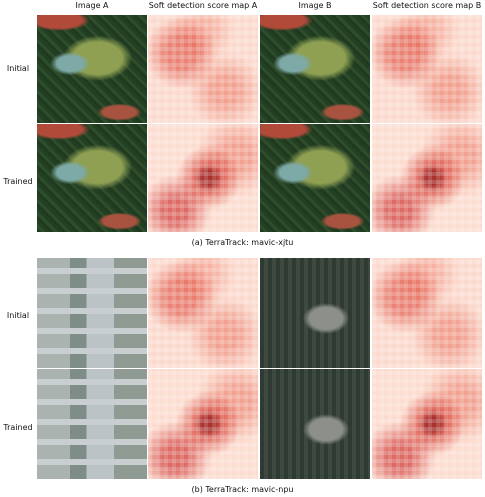 Image resolution: width=485 pixels, height=497 pixels. What do you see at coordinates (203, 5) in the screenshot?
I see `column-header: Soft detection score map A` at bounding box center [203, 5].